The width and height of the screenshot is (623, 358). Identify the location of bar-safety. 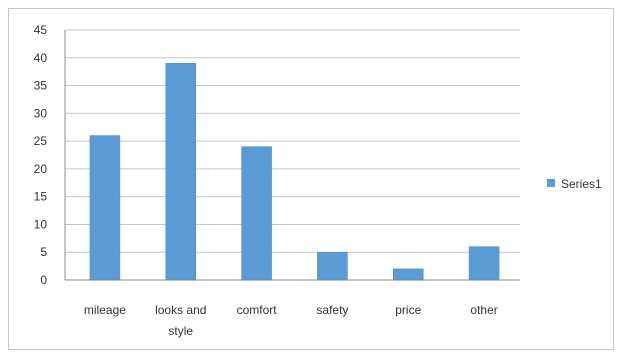
(332, 266).